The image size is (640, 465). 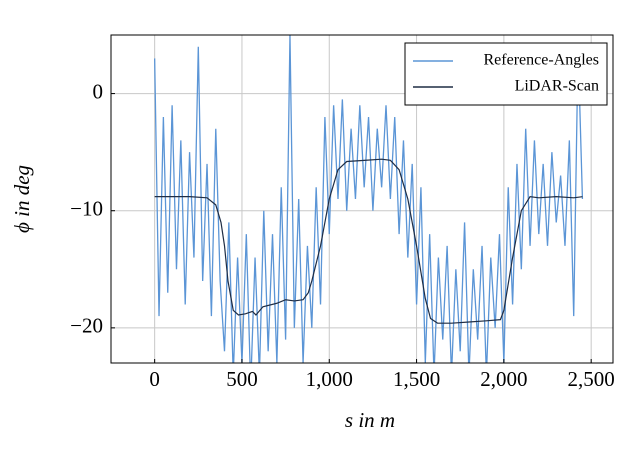 I want to click on x-tick-label: 2,500, so click(x=591, y=379).